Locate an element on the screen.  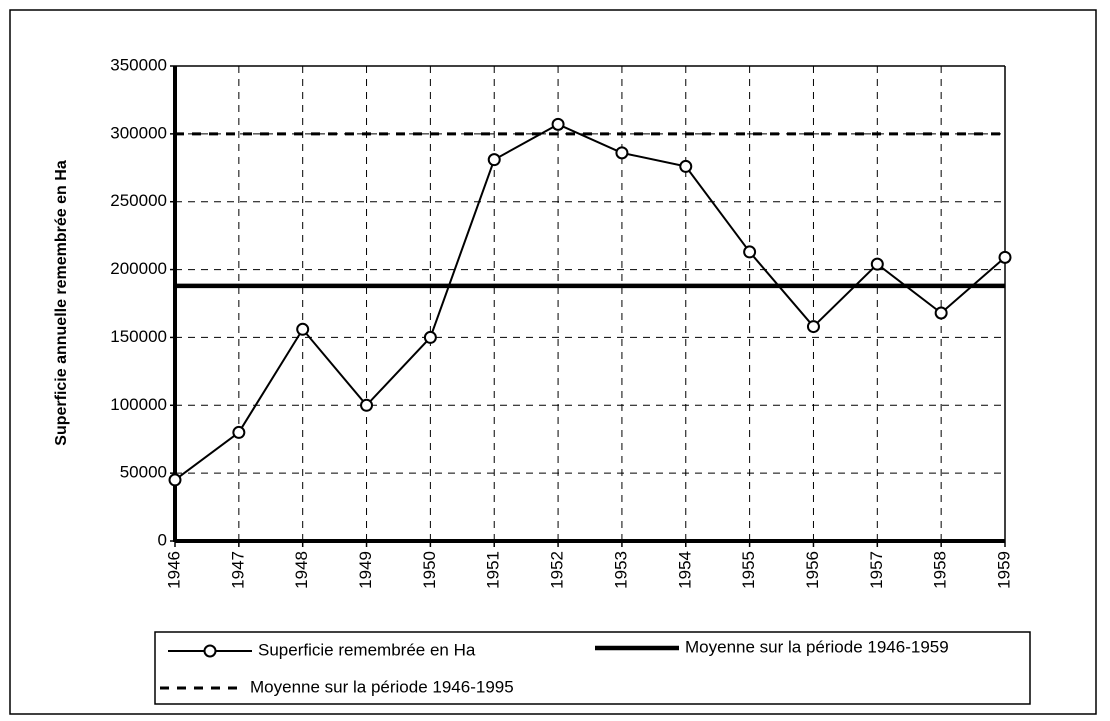
x-tick-label: 1950 is located at coordinates (429, 570).